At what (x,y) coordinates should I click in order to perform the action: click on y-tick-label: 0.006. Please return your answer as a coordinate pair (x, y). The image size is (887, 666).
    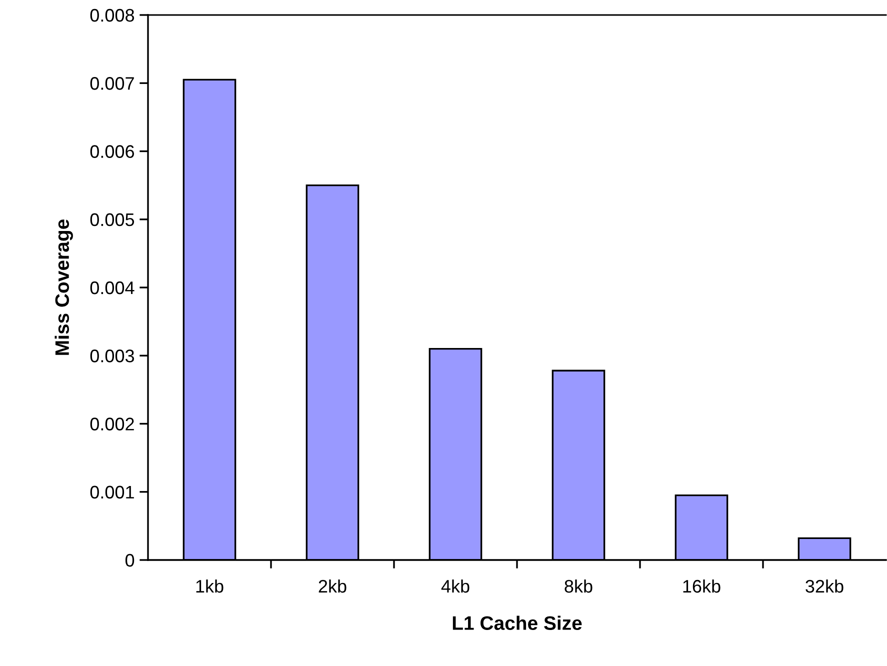
    Looking at the image, I should click on (112, 151).